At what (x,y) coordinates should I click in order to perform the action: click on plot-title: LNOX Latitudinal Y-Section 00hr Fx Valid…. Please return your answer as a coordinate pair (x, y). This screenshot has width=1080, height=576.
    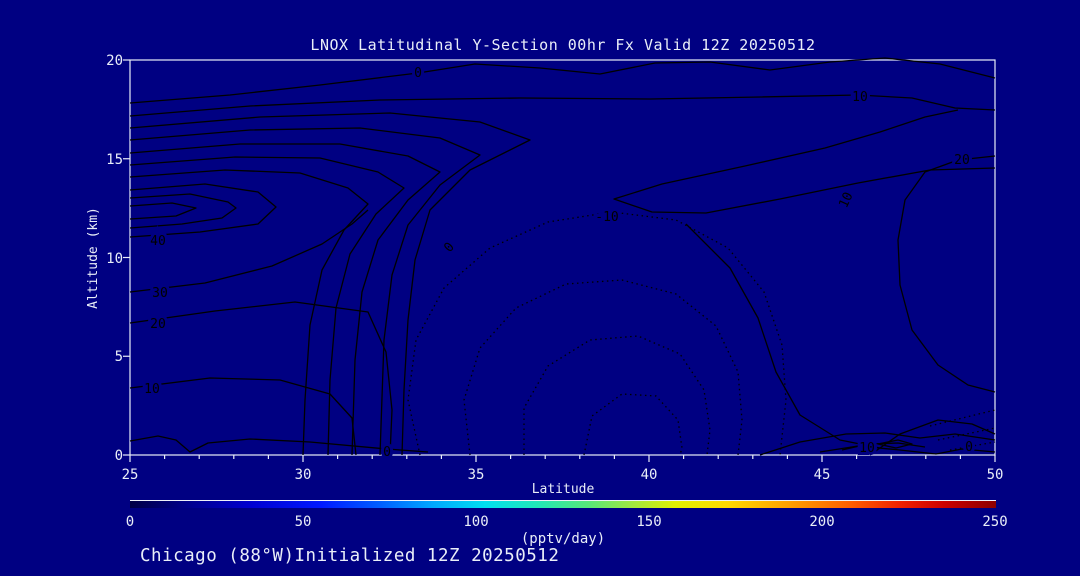
    Looking at the image, I should click on (562, 45).